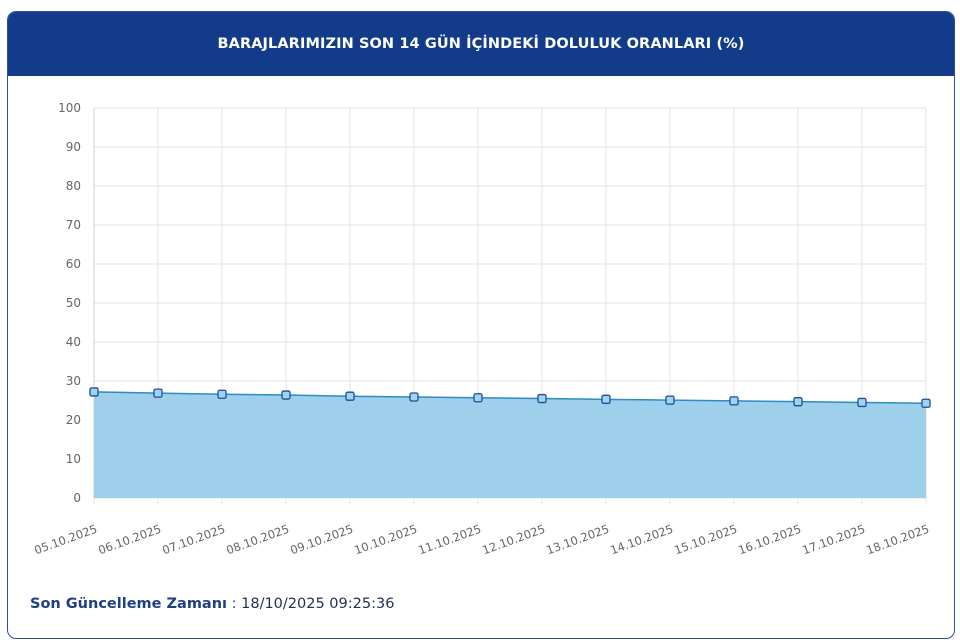 This screenshot has height=643, width=960. Describe the element at coordinates (73, 342) in the screenshot. I see `y-tick-label: 40` at that location.